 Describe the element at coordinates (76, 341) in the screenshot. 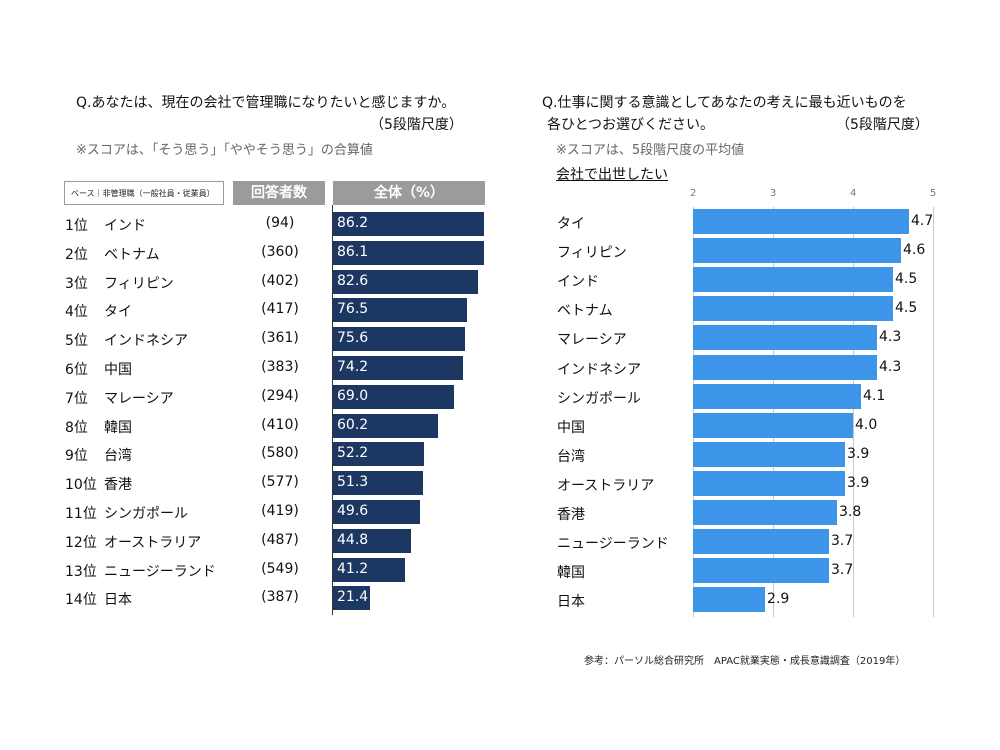

I see `rank-label: 5位` at that location.